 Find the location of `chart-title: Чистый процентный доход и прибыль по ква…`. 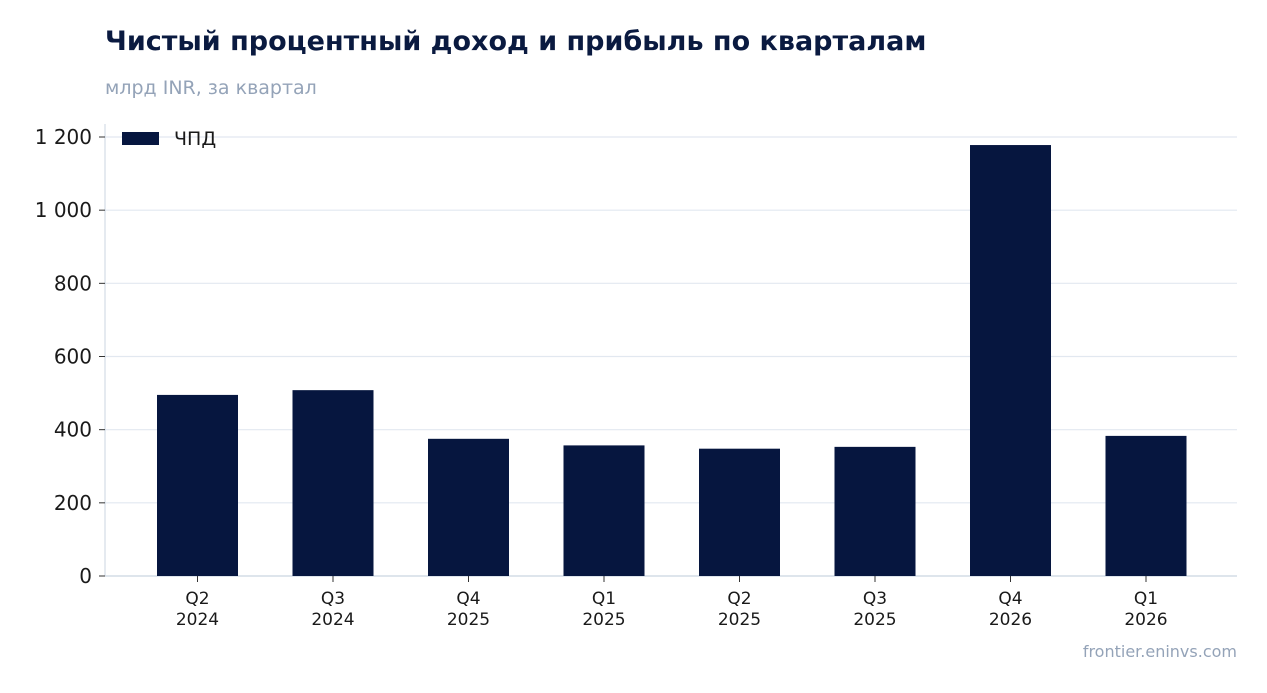

chart-title: Чистый процентный доход и прибыль по ква… is located at coordinates (516, 41).